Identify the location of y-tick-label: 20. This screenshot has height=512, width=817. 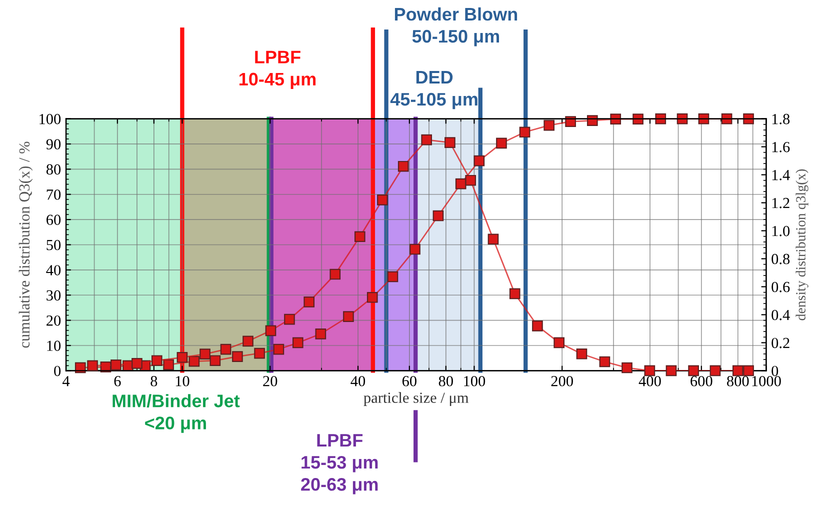
(53, 320).